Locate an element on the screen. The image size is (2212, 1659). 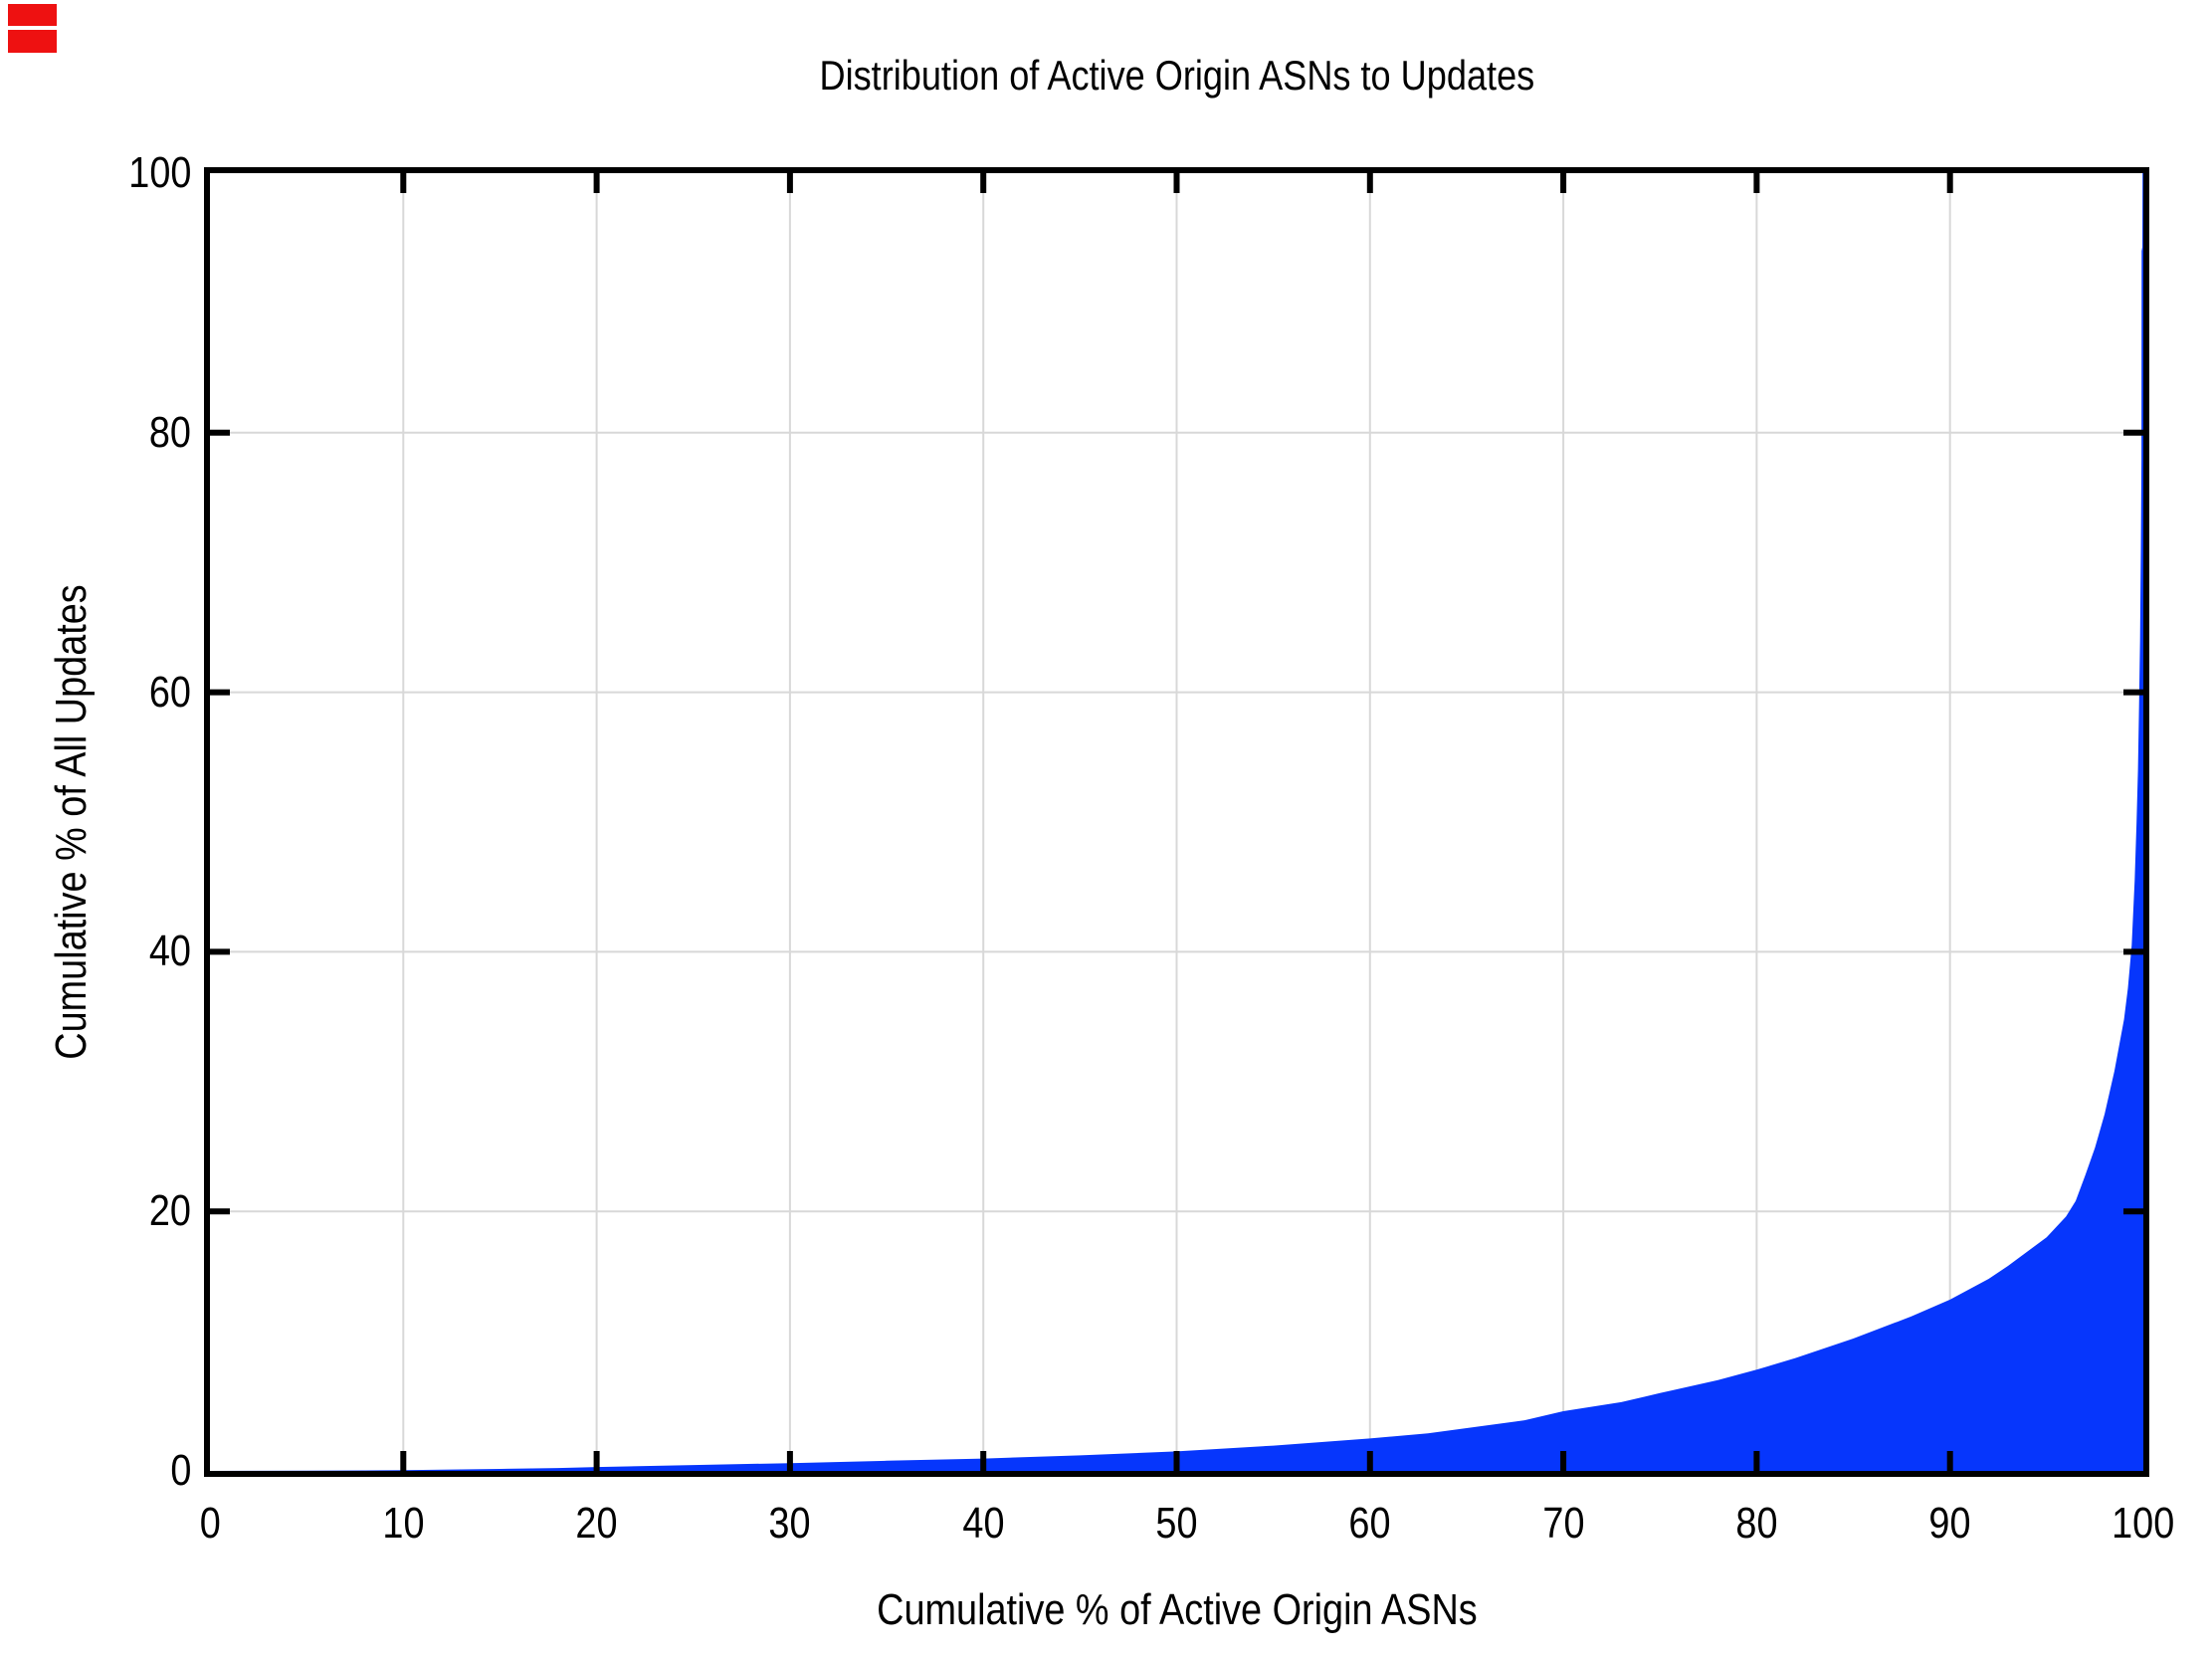
x-tick-label: 20 is located at coordinates (596, 1523).